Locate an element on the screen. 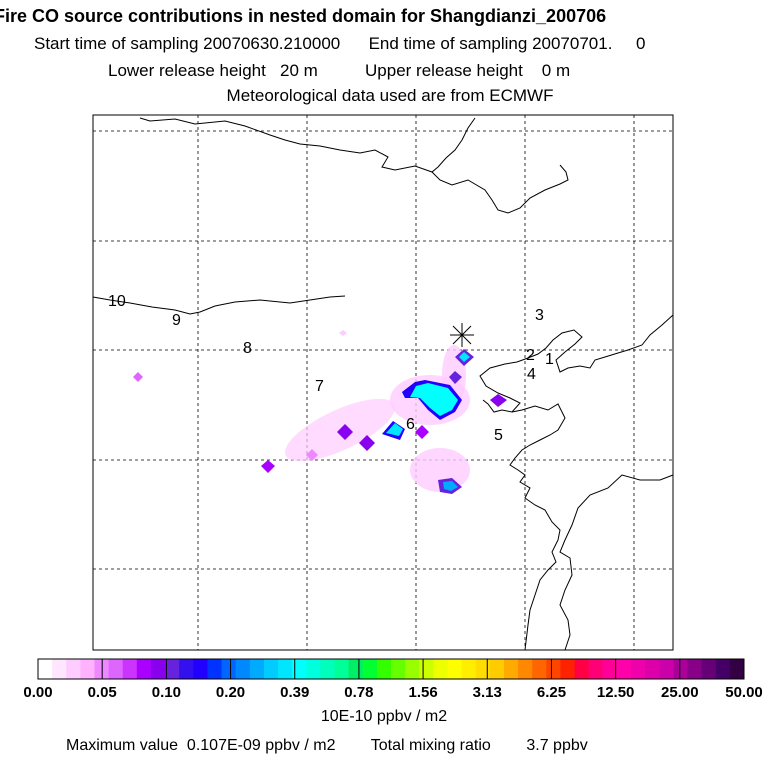 Image resolution: width=768 pixels, height=768 pixels. time-label-7: 7 is located at coordinates (319, 386).